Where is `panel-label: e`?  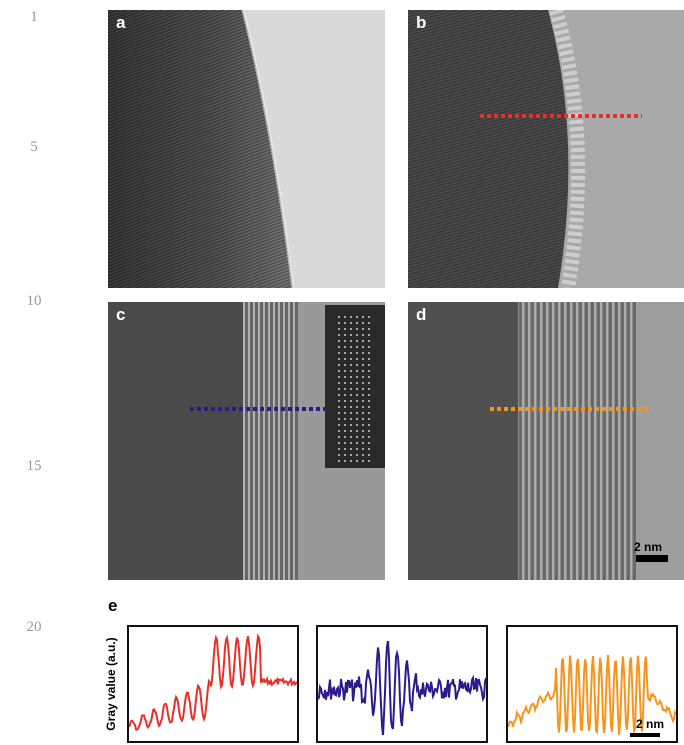
panel-label: e is located at coordinates (113, 605).